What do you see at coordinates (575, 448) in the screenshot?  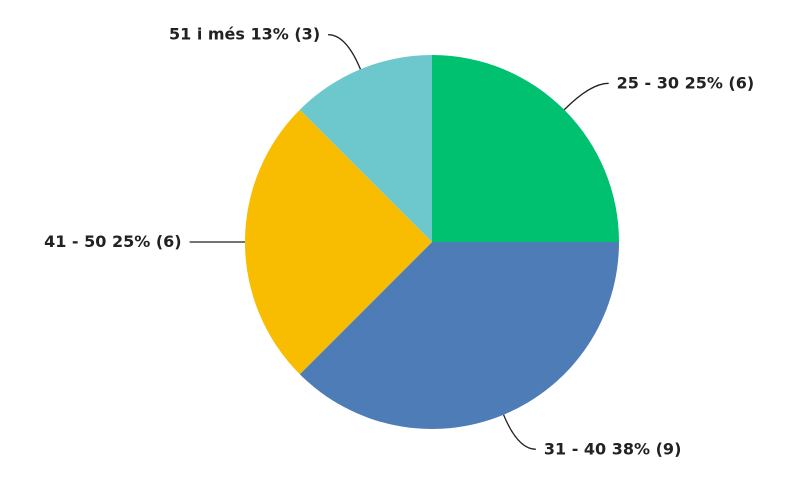 I see `category-label: 31 - 40` at bounding box center [575, 448].